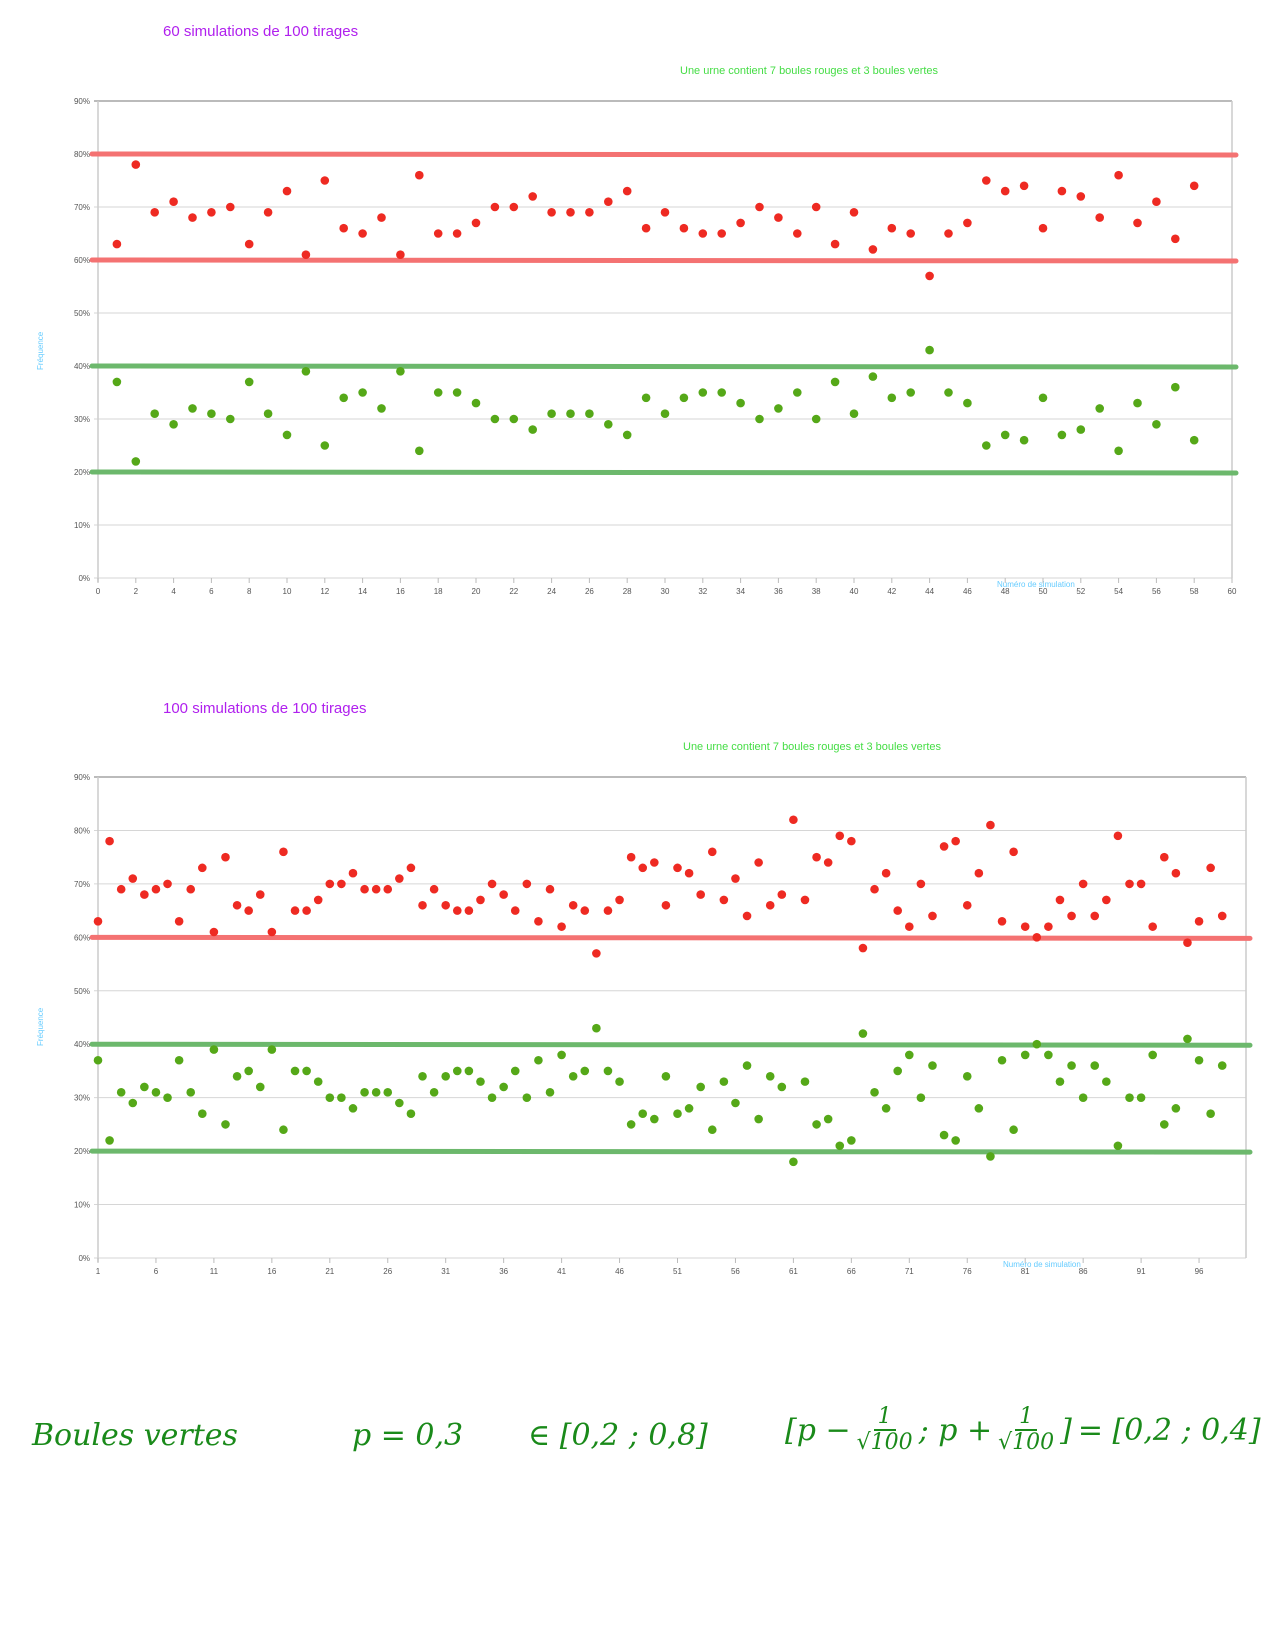 This screenshot has height=1650, width=1275. I want to click on x-tick-label: 46, so click(619, 1271).